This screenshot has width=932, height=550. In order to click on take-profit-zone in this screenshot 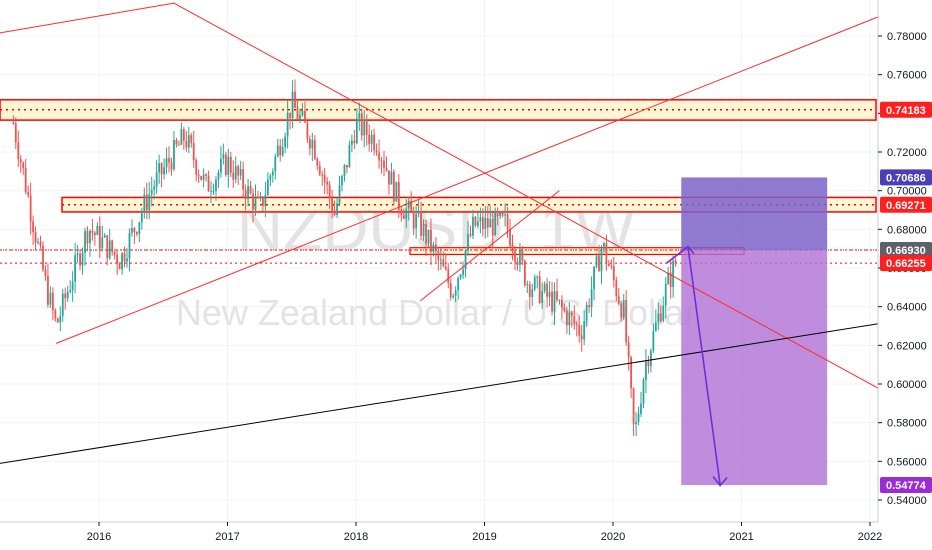, I will do `click(754, 368)`.